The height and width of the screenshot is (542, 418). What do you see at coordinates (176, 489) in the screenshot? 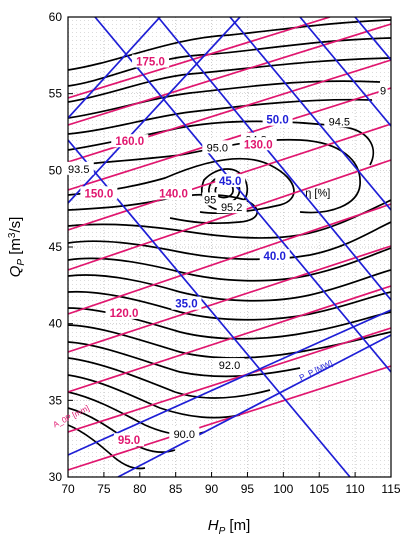
I see `x-tick-label: 85` at bounding box center [176, 489].